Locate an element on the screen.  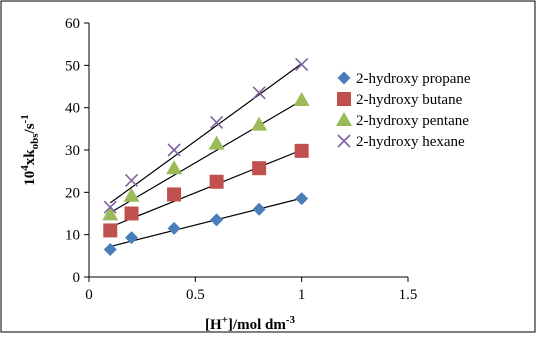
y-axis-title: 104xkobs/s-1 is located at coordinates (30, 149).